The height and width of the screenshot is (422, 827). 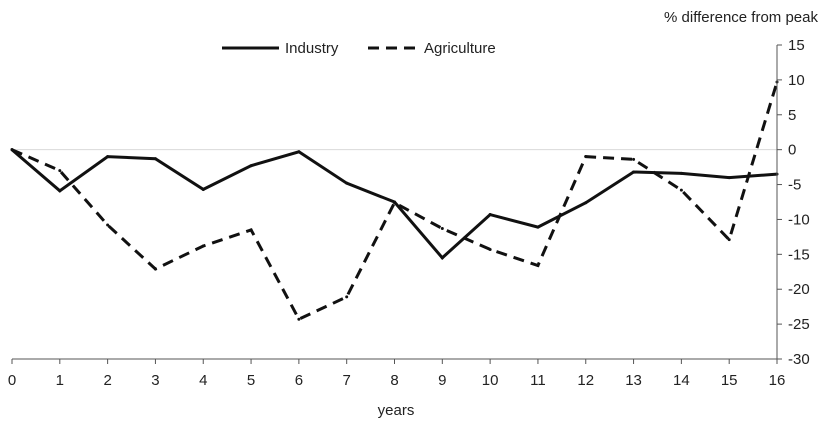 What do you see at coordinates (490, 380) in the screenshot?
I see `x-tick-label: 10` at bounding box center [490, 380].